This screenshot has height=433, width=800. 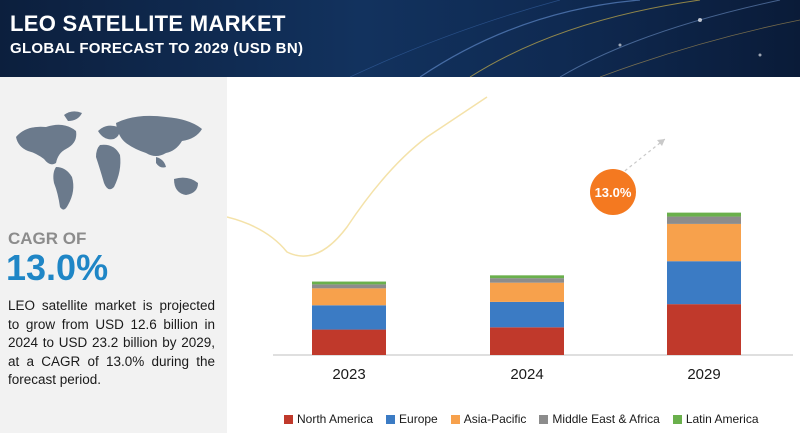 I want to click on bar-2023-north-america, so click(x=349, y=342).